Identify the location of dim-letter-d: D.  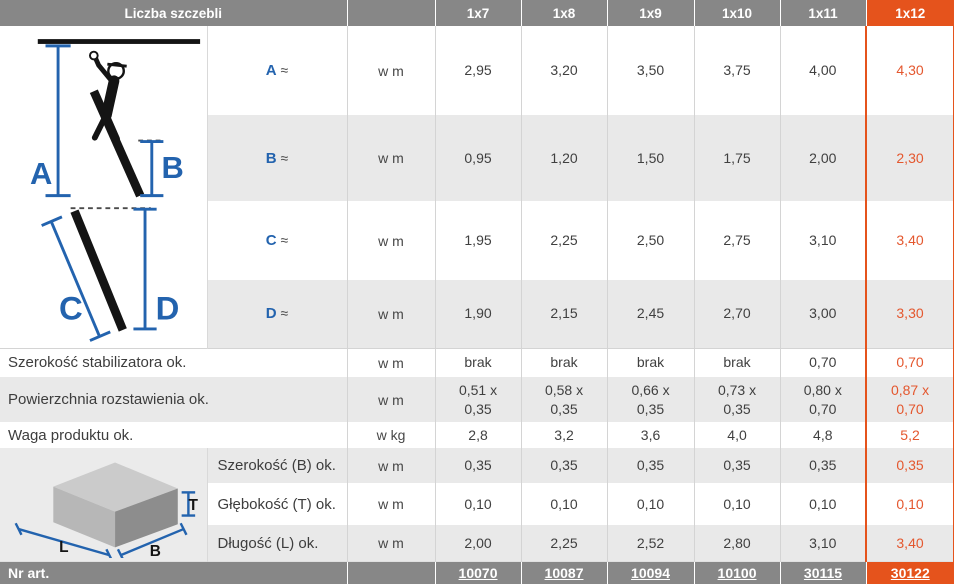
(271, 314).